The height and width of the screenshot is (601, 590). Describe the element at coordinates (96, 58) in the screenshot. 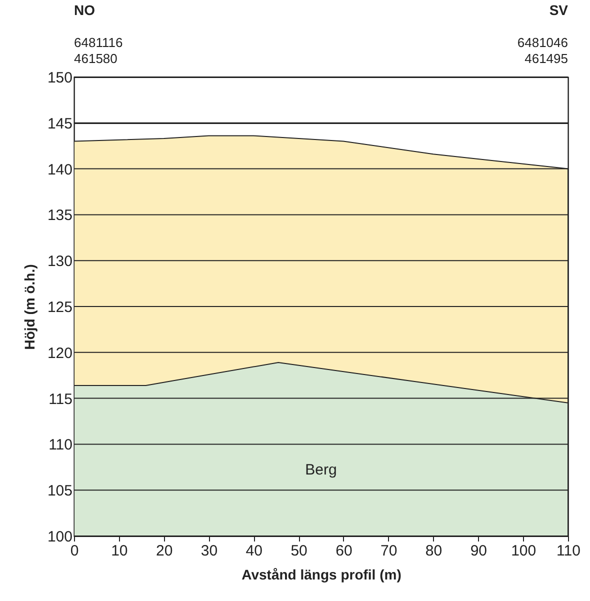

I see `text: 461580` at that location.